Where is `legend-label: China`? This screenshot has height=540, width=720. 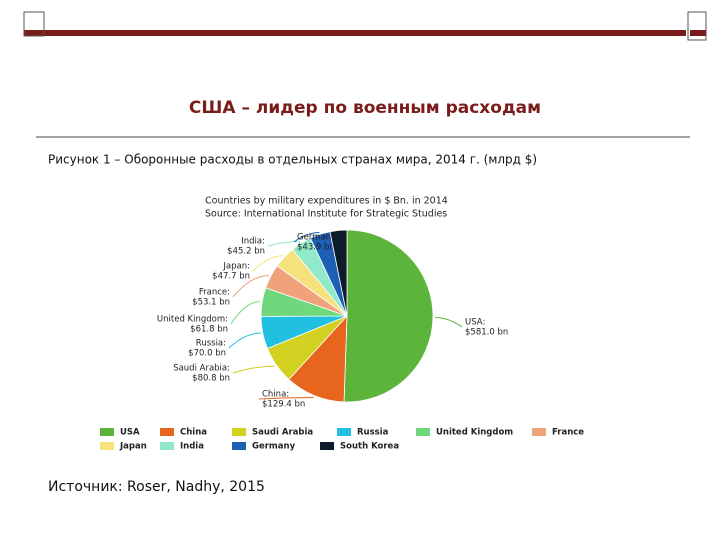 legend-label: China is located at coordinates (193, 433).